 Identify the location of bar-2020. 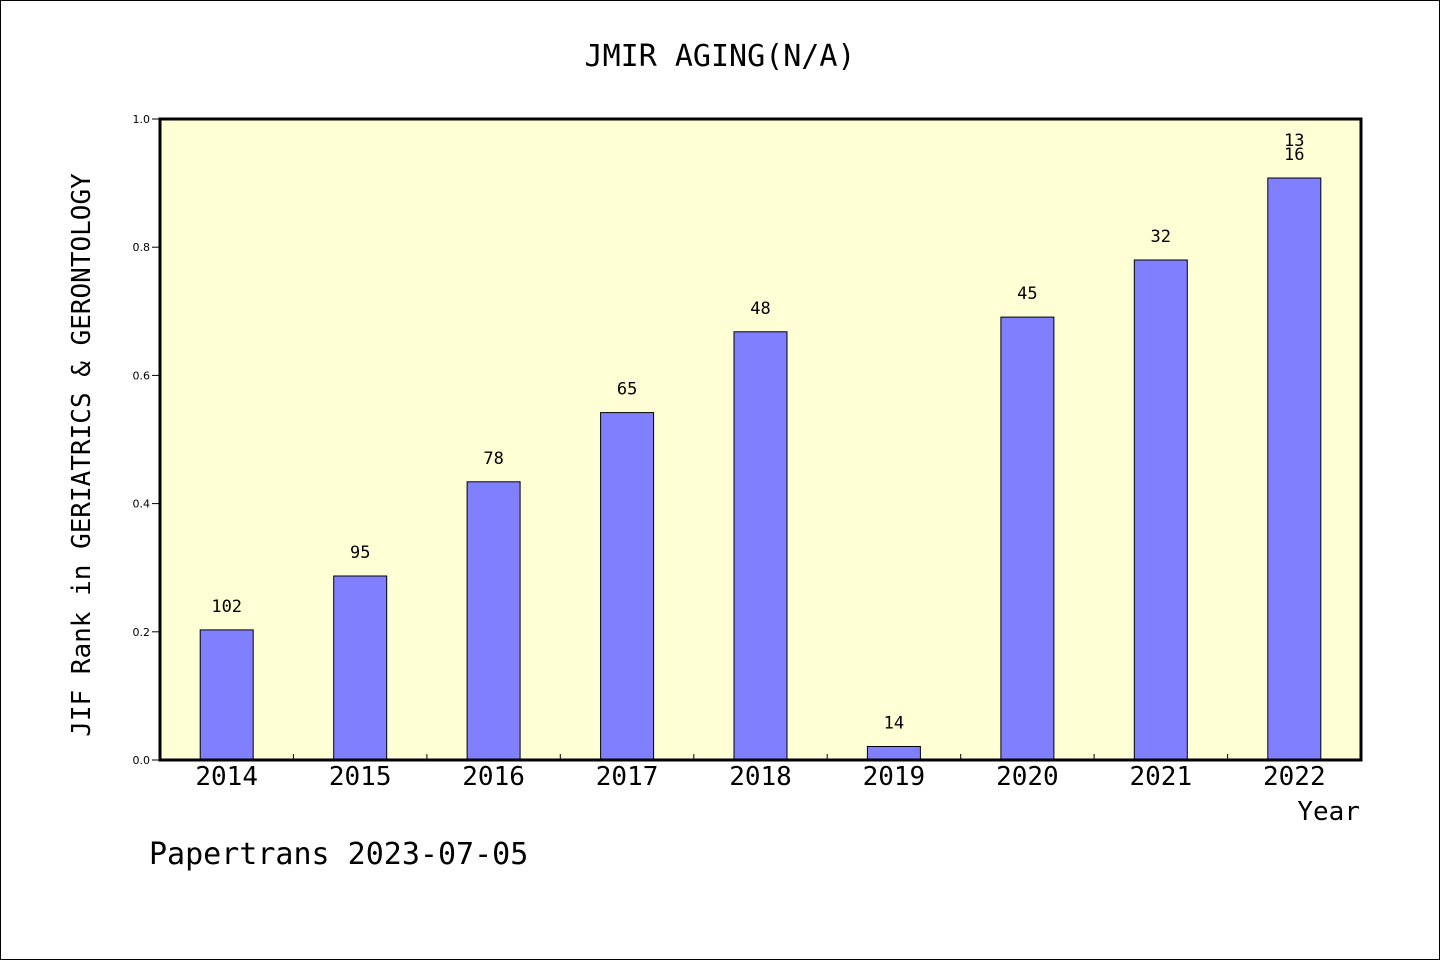
(1027, 538).